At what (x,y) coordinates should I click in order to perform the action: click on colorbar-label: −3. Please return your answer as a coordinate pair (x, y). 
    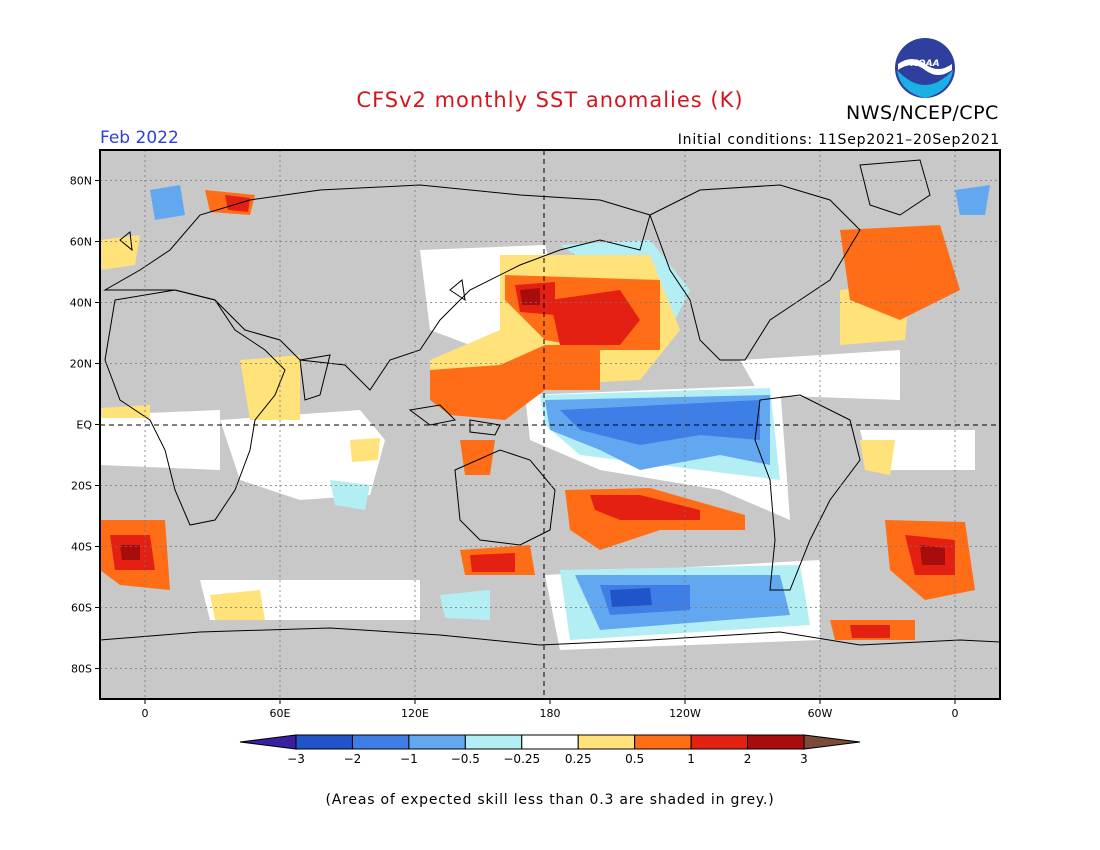
    Looking at the image, I should click on (296, 759).